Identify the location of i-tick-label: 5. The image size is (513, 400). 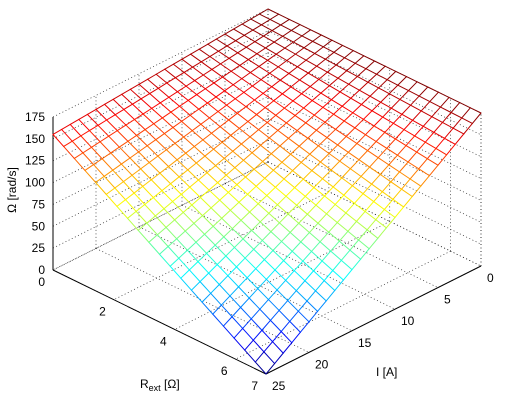
(447, 300).